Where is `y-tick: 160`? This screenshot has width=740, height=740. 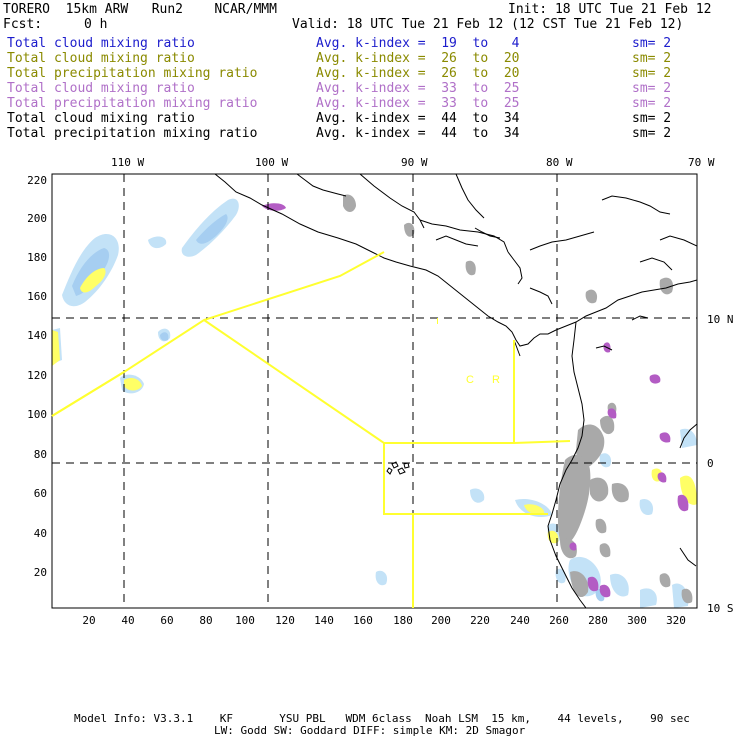
y-tick: 160 is located at coordinates (37, 296).